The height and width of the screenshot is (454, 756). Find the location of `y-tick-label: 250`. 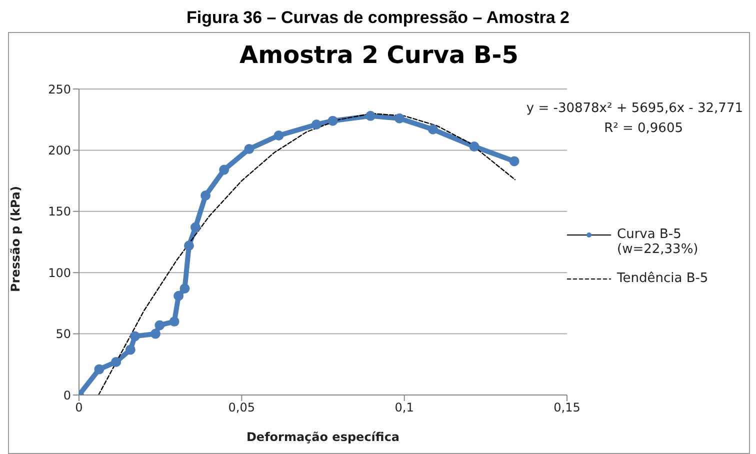

y-tick-label: 250 is located at coordinates (59, 89).